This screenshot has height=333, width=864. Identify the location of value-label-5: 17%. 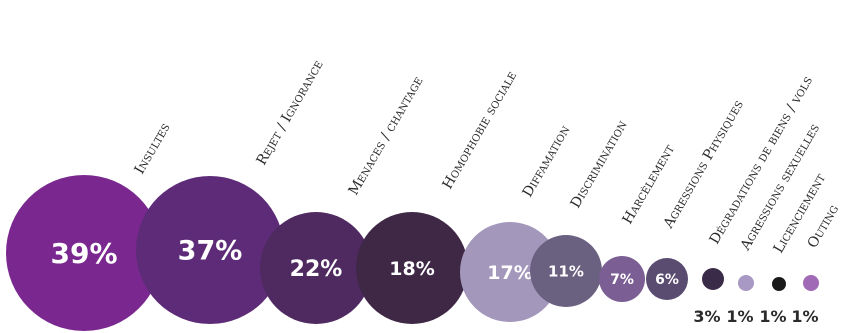
(509, 273).